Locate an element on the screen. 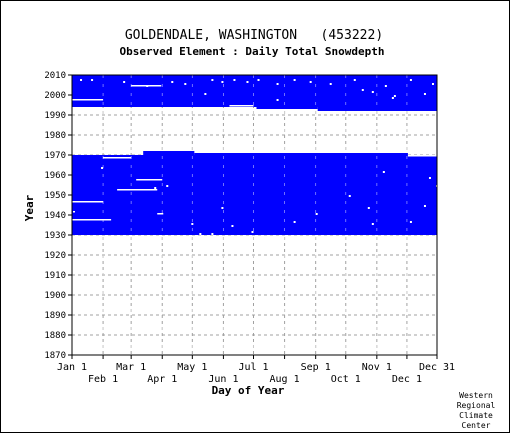 This screenshot has width=510, height=433. y-tick-label: 1990 is located at coordinates (55, 116).